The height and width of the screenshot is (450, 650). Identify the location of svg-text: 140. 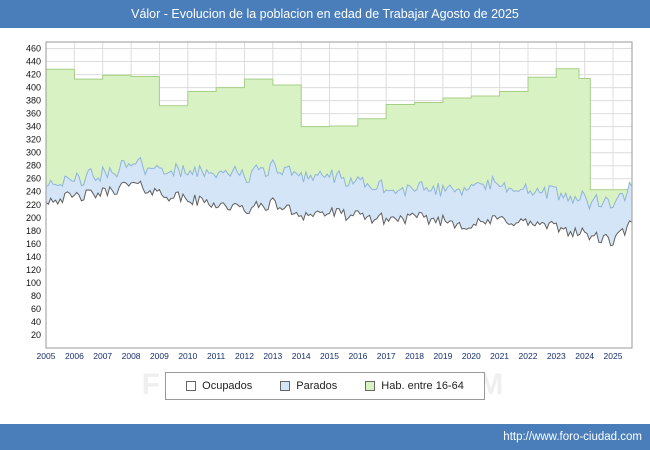
(33, 257).